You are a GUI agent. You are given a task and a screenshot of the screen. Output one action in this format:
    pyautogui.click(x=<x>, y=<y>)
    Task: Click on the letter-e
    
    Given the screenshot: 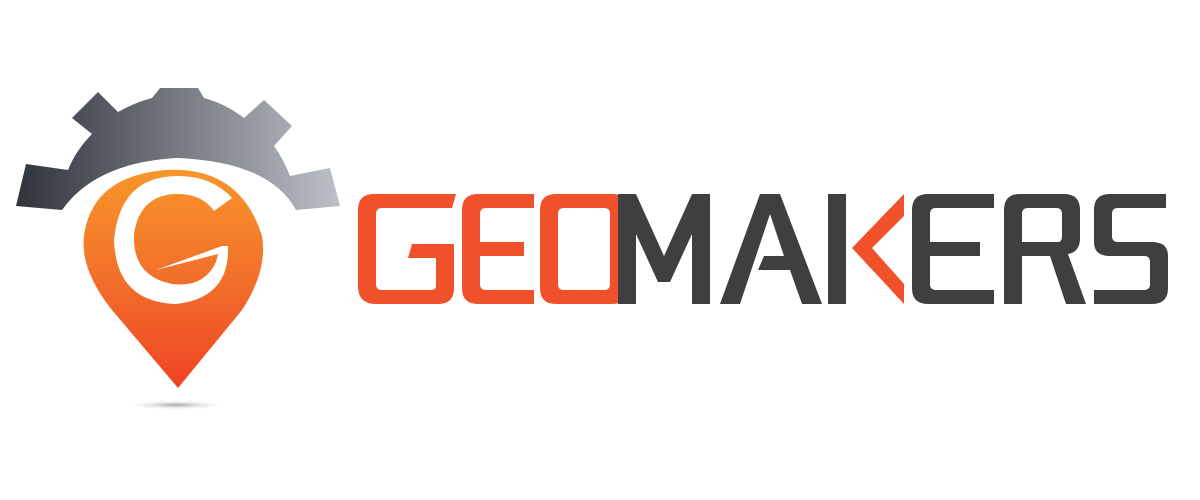 What is the action you would take?
    pyautogui.click(x=498, y=249)
    